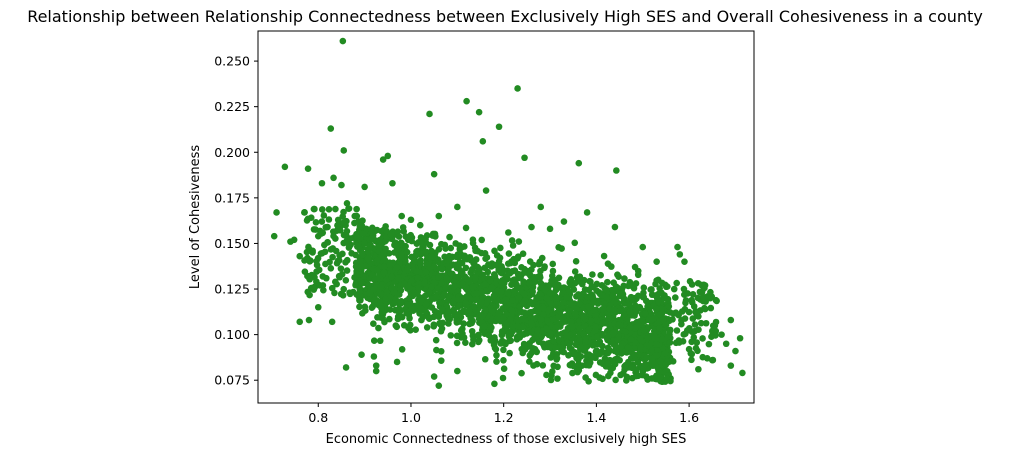 This screenshot has height=455, width=1011. What do you see at coordinates (232, 334) in the screenshot?
I see `y-tick-label: 0.100` at bounding box center [232, 334].